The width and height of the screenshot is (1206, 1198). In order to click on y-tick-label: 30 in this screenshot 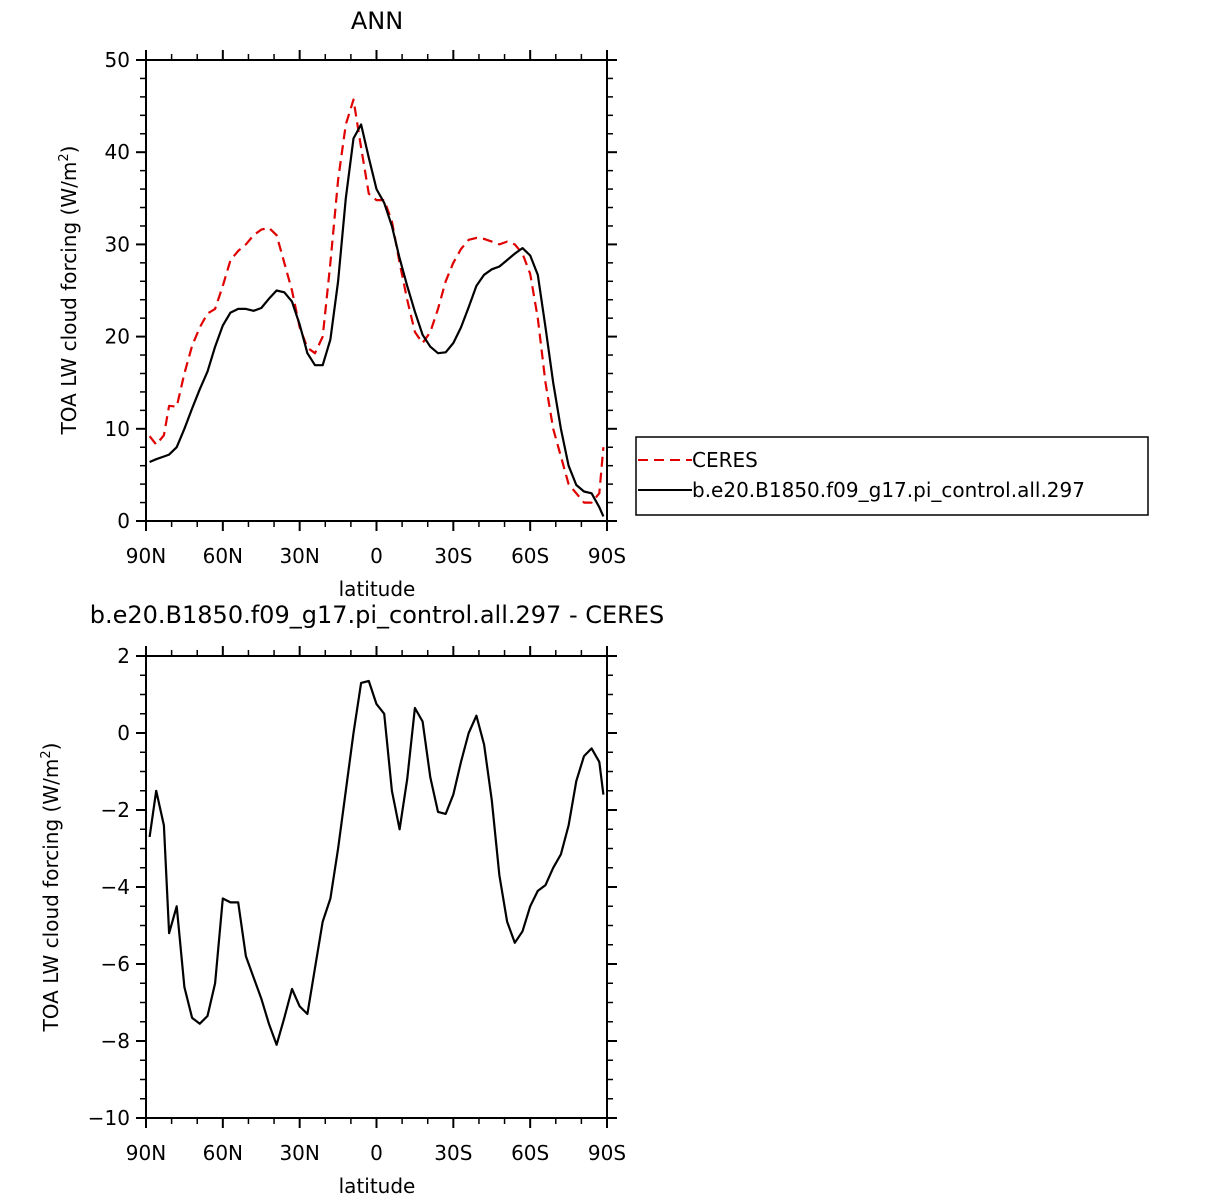, I will do `click(117, 244)`.